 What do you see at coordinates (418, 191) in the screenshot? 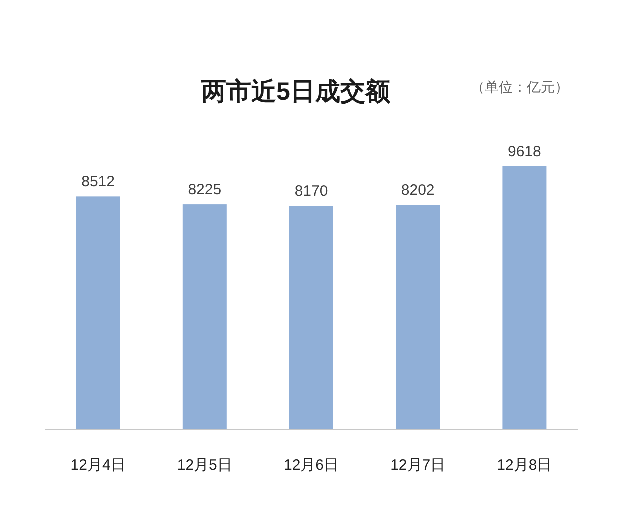
I see `data-label: 8202` at bounding box center [418, 191].